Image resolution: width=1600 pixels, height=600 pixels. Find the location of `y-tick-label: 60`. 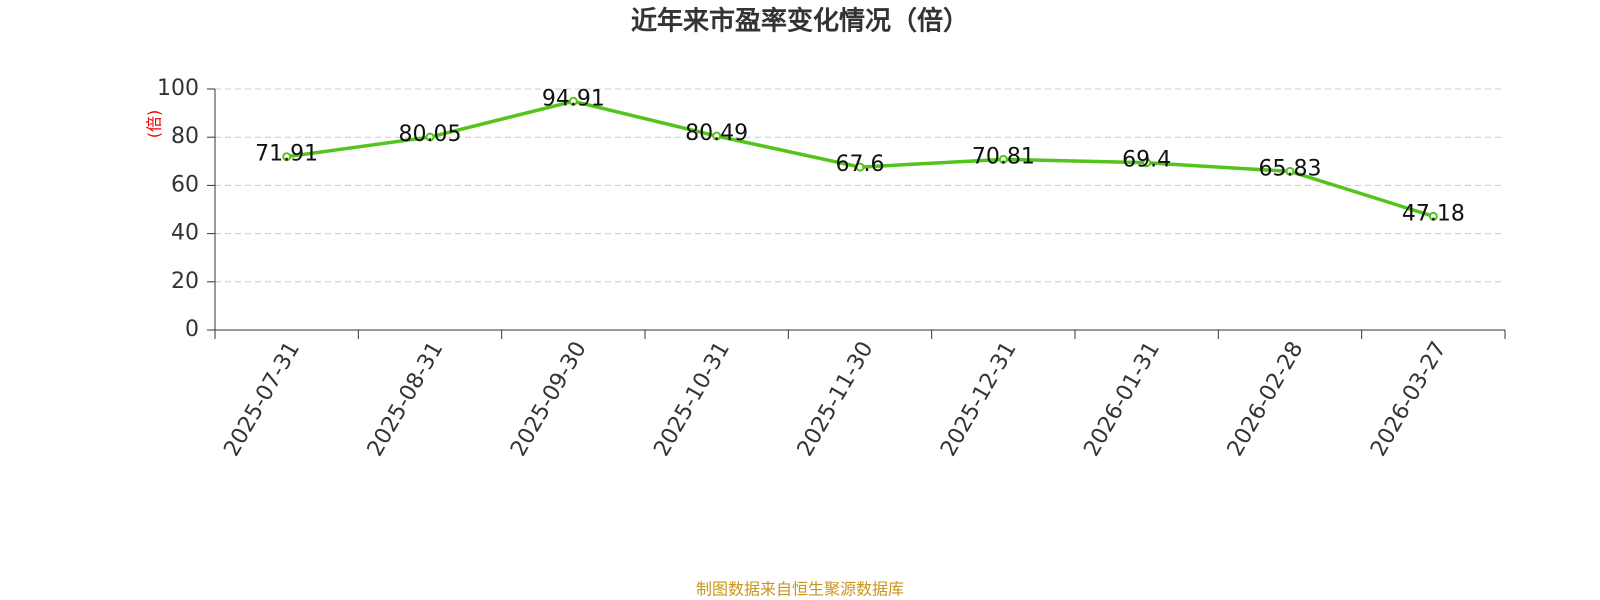

y-tick-label: 60 is located at coordinates (185, 184).